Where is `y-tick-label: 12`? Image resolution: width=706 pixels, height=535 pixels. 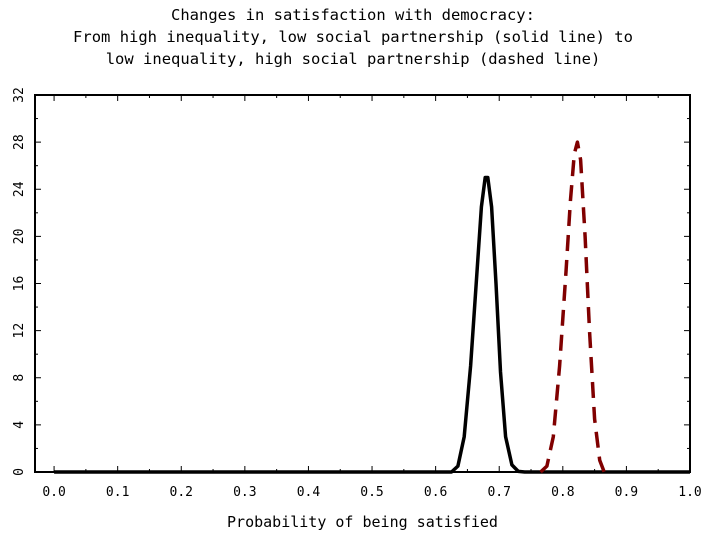 y-tick-label: 12 is located at coordinates (19, 331).